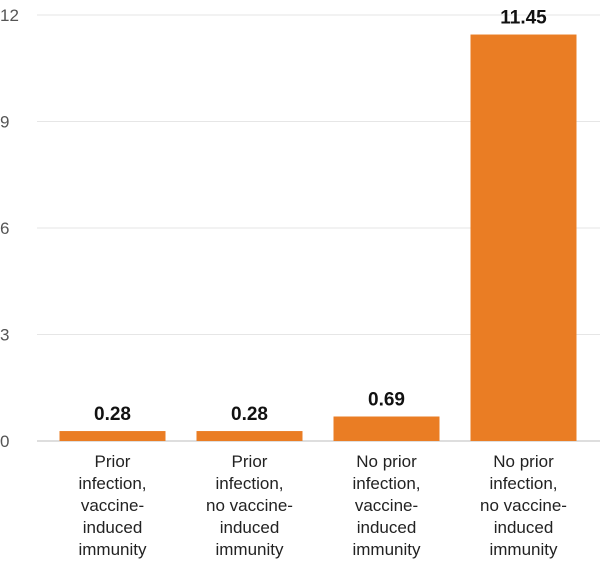  I want to click on y-tick-label: 12, so click(9, 15).